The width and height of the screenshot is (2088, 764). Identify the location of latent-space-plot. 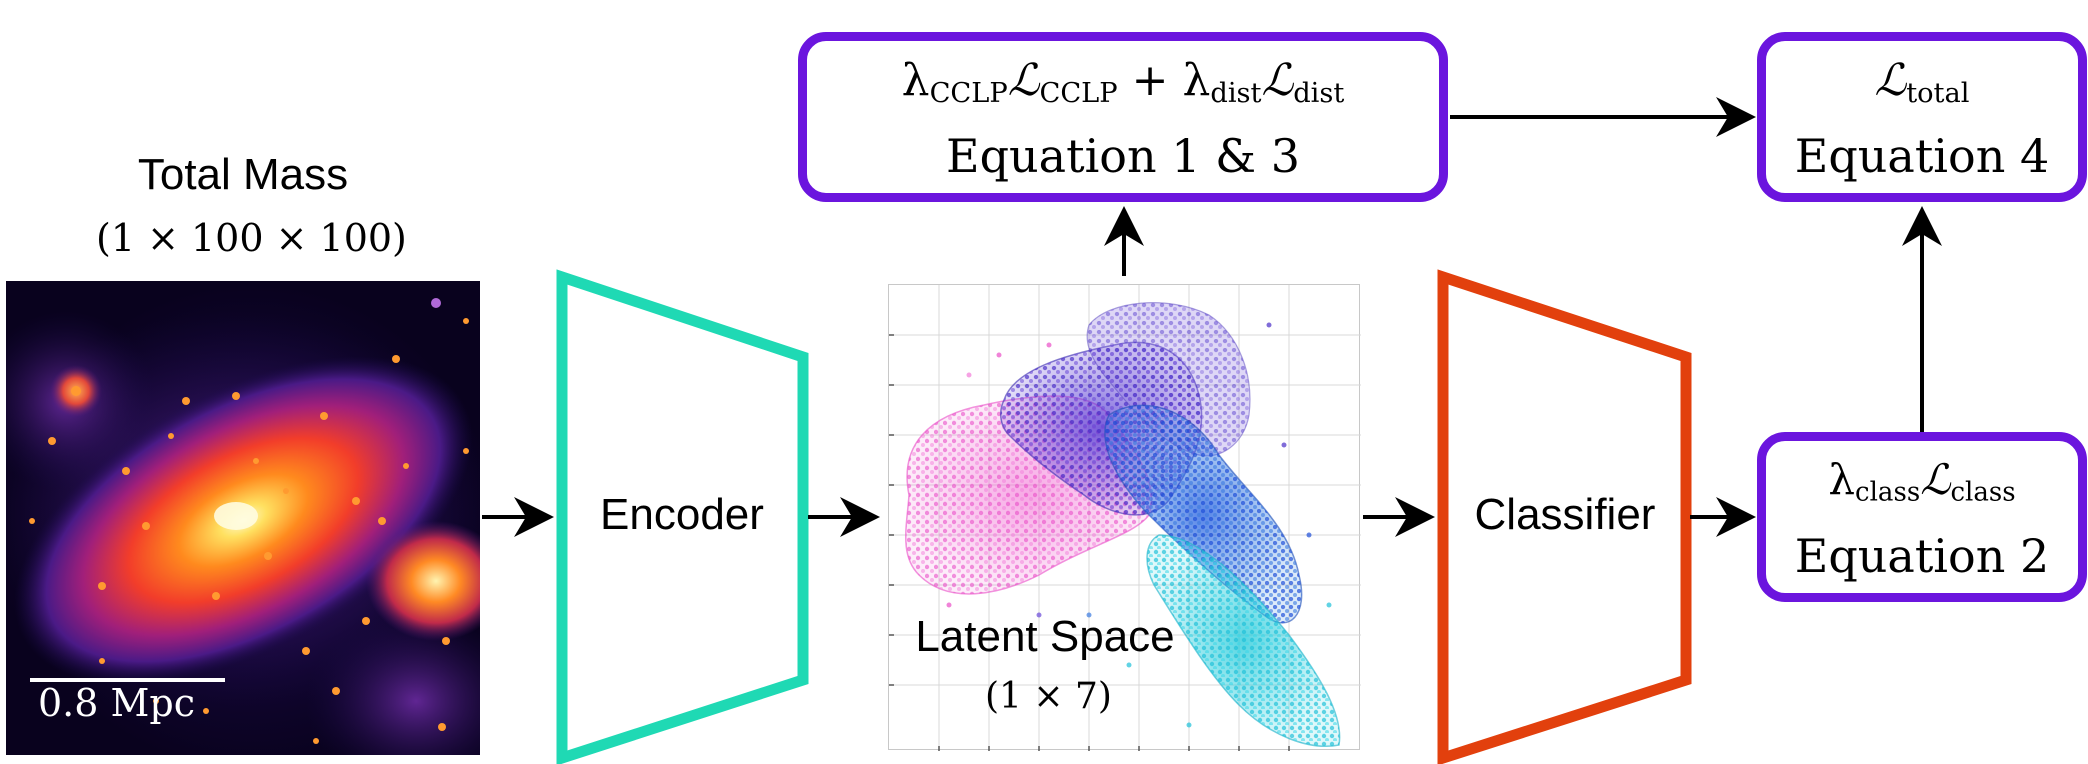
(1124, 517).